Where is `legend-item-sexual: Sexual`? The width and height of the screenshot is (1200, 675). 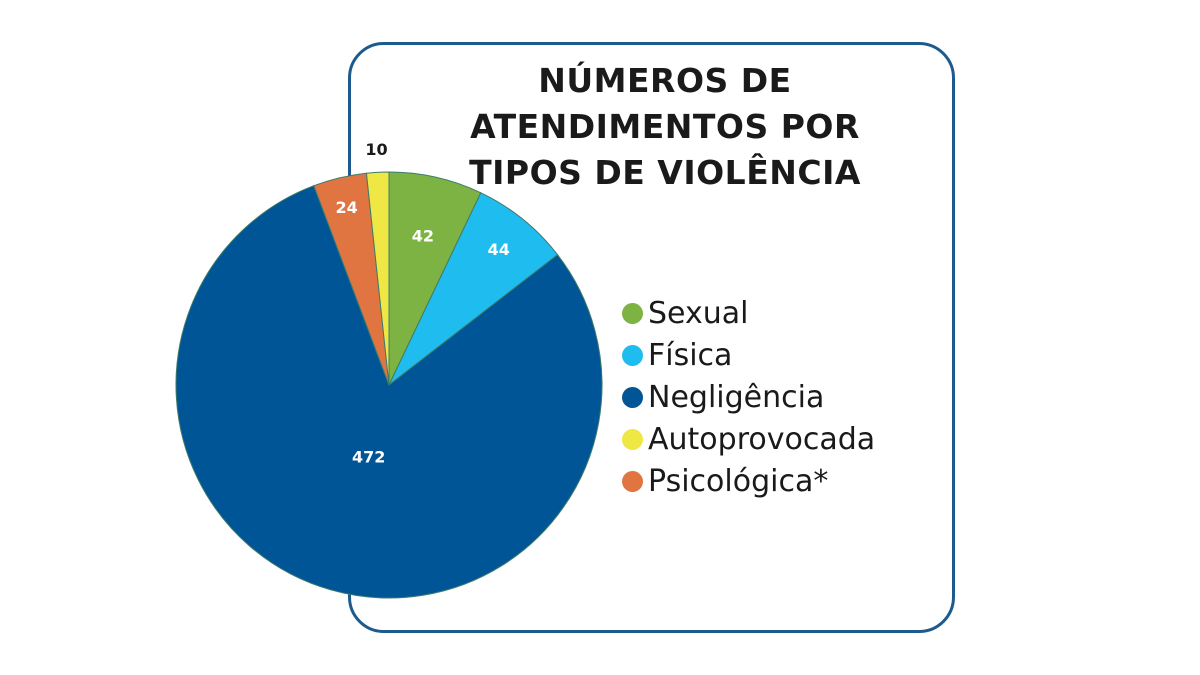
legend-item-sexual: Sexual is located at coordinates (748, 313).